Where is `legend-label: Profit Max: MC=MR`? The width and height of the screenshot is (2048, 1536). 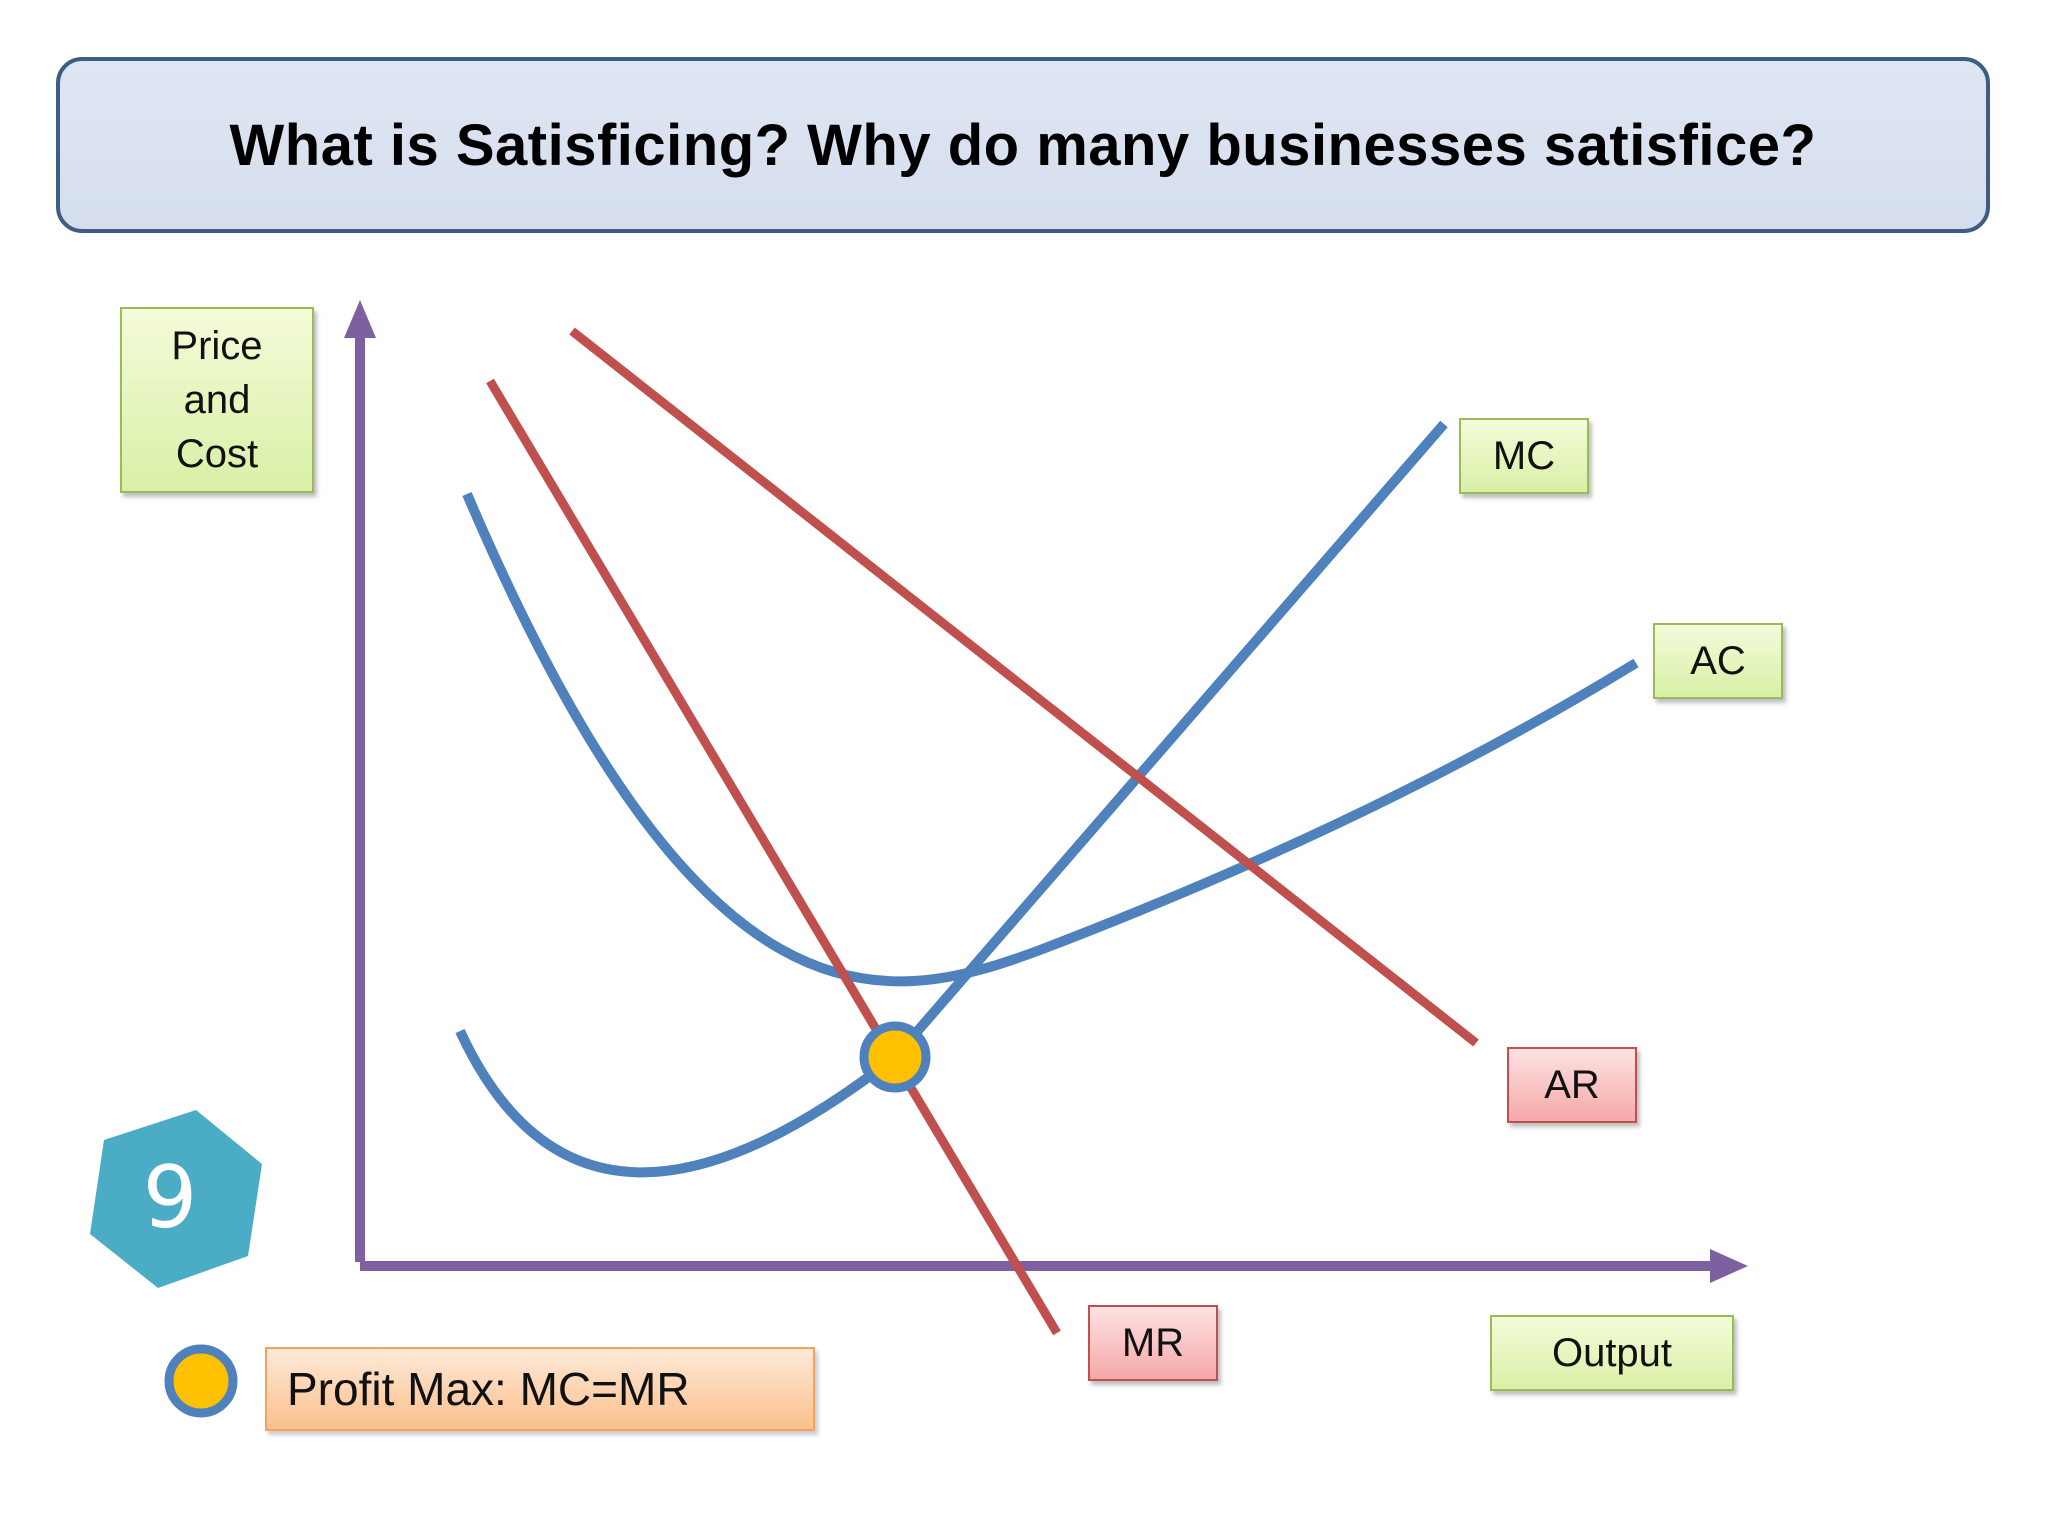
legend-label: Profit Max: MC=MR is located at coordinates (540, 1389).